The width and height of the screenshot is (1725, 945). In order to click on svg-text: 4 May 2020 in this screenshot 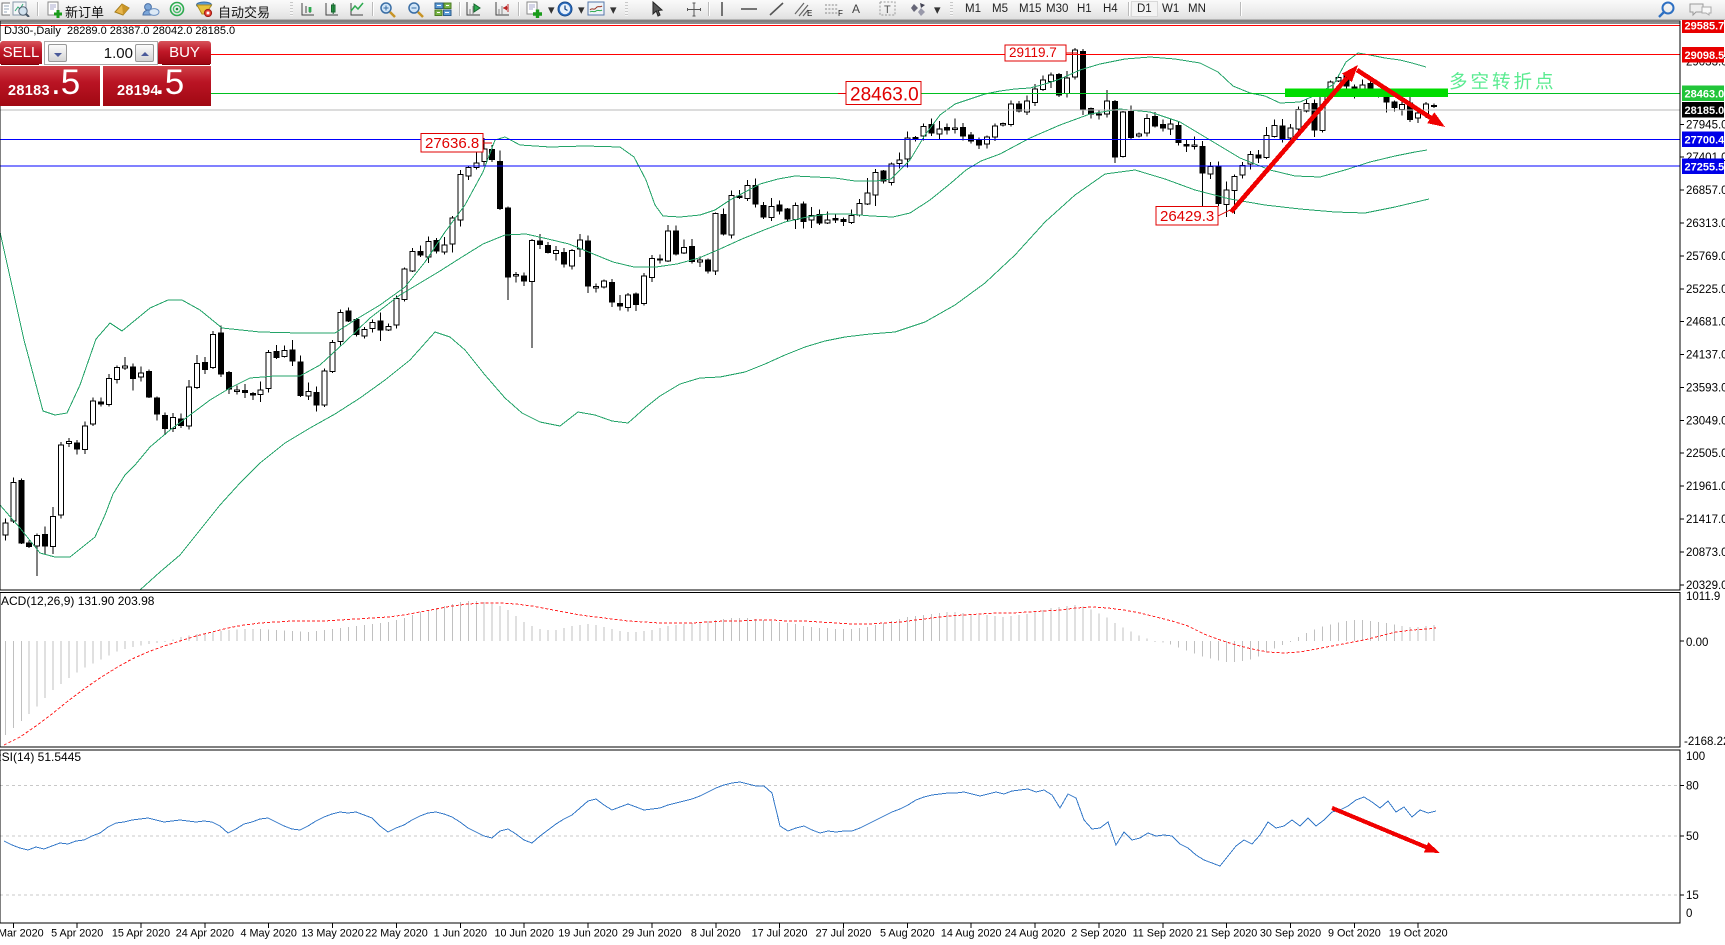, I will do `click(268, 934)`.